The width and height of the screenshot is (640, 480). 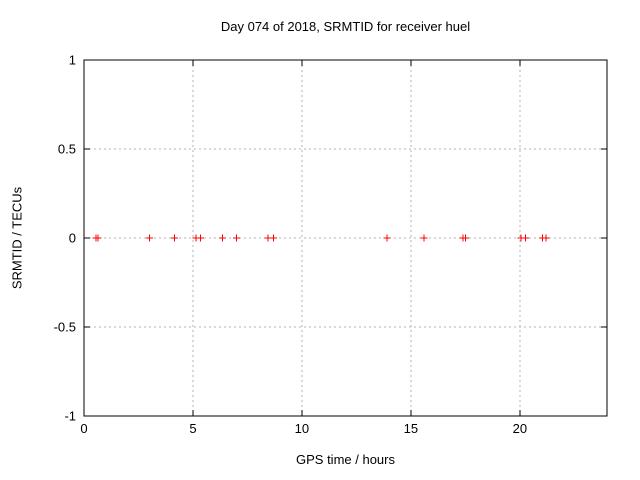 I want to click on y-tick-label: 0, so click(x=72, y=238).